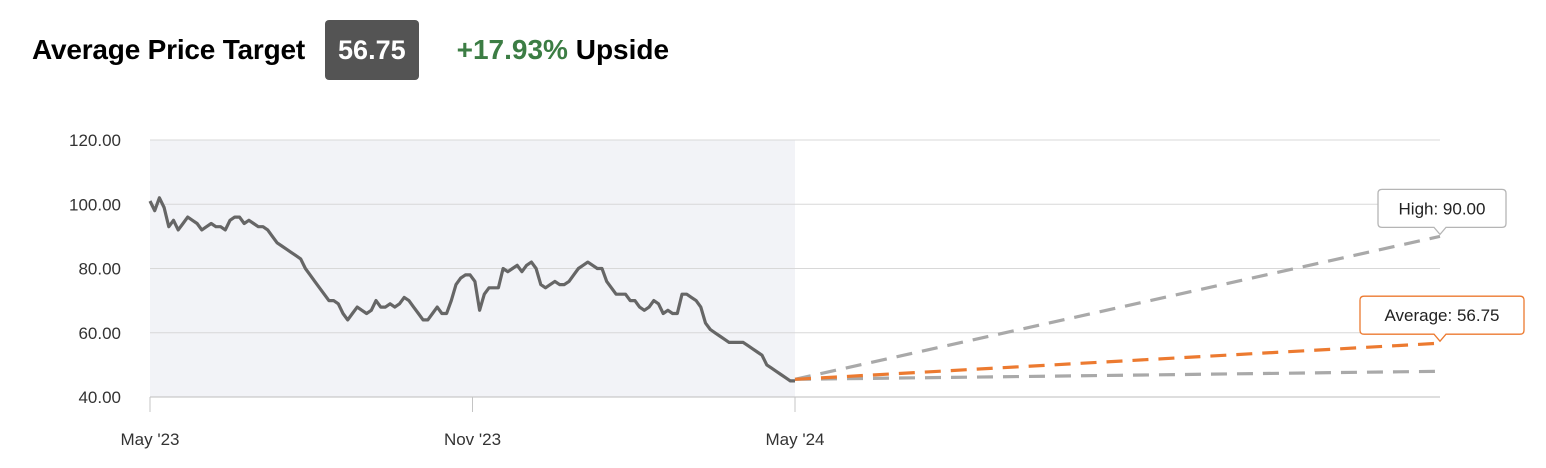 Image resolution: width=1546 pixels, height=468 pixels. I want to click on callout-average: Average: 56.75, so click(1442, 319).